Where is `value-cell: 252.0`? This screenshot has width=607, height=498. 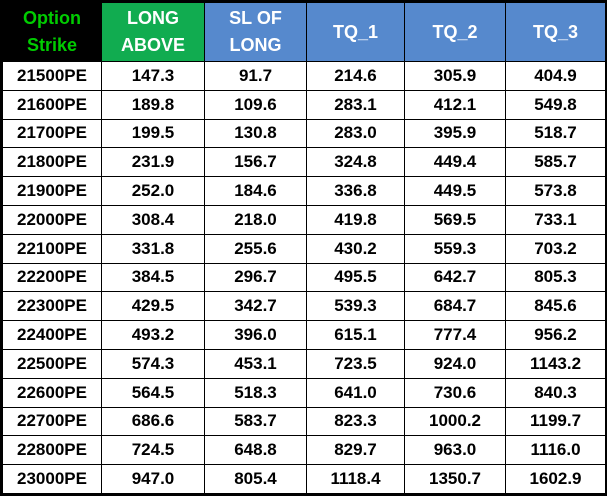 value-cell: 252.0 is located at coordinates (153, 191).